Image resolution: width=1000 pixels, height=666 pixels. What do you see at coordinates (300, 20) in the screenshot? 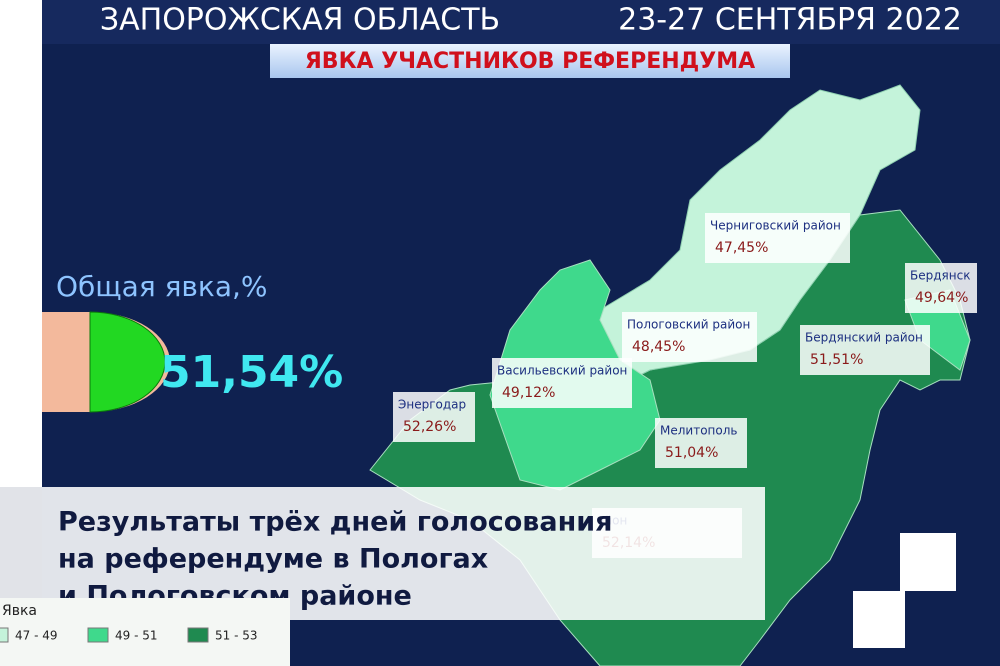
I see `header-region: ЗАПОРОЖСКАЯ ОБЛАСТЬ` at bounding box center [300, 20].